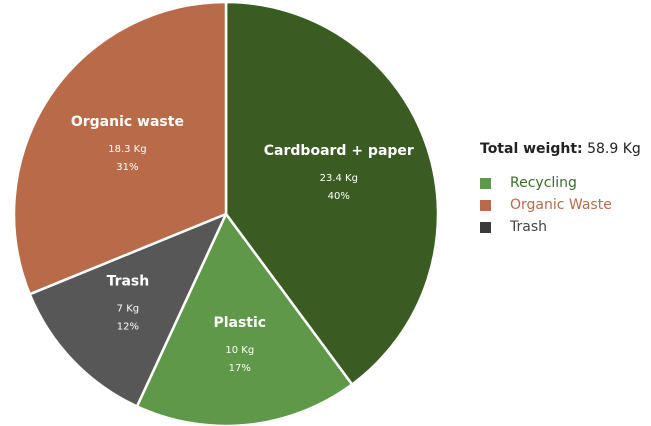 This screenshot has height=426, width=651. What do you see at coordinates (543, 183) in the screenshot?
I see `legend-label-recycling: Recycling` at bounding box center [543, 183].